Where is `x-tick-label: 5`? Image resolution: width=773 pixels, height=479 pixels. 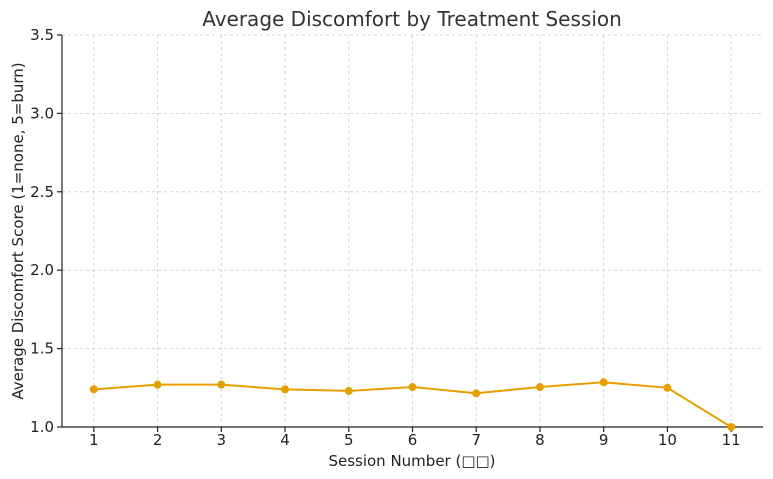
x-tick-label: 5 is located at coordinates (349, 440).